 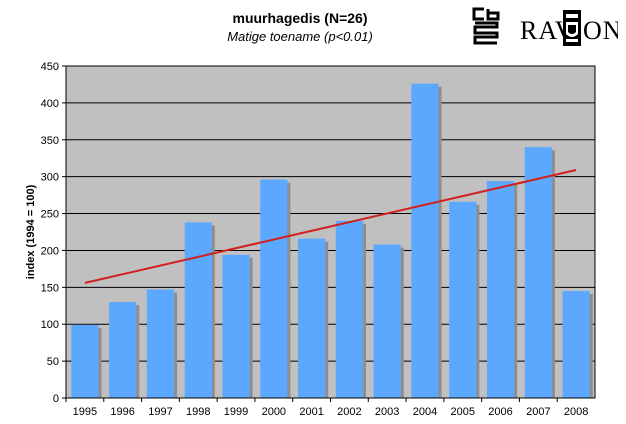 I want to click on y-tick-label: 150, so click(x=50, y=288).